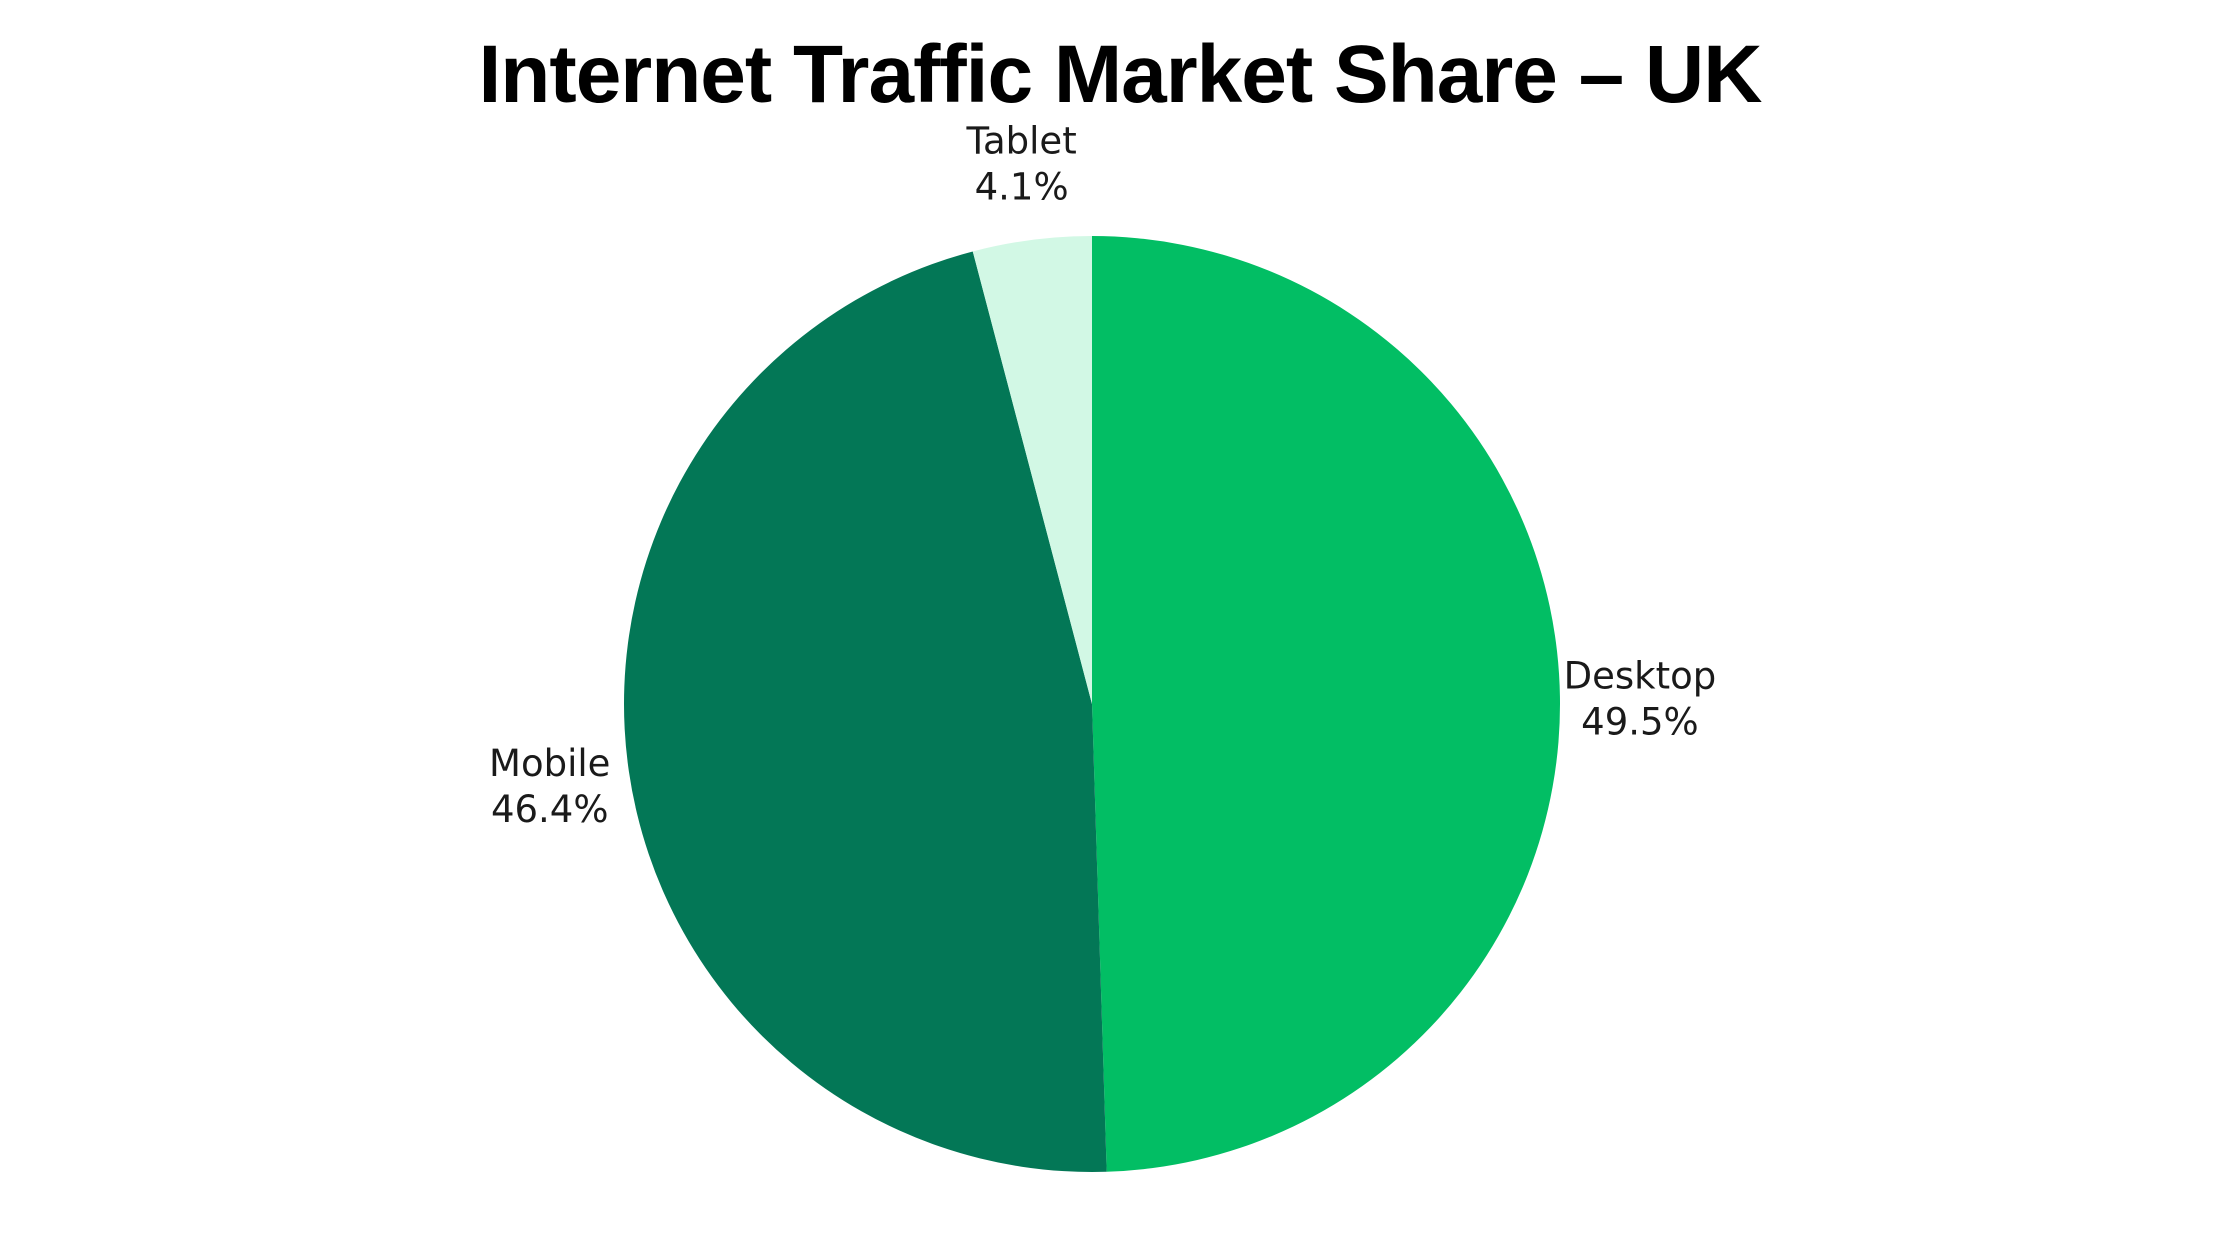  Describe the element at coordinates (1022, 187) in the screenshot. I see `data-label-percent: 4.1%` at that location.